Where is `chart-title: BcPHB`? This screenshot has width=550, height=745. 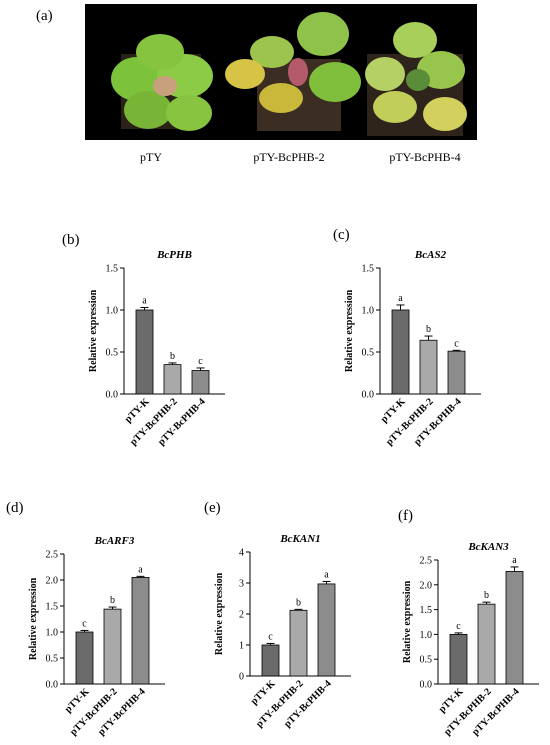
chart-title: BcPHB is located at coordinates (174, 255).